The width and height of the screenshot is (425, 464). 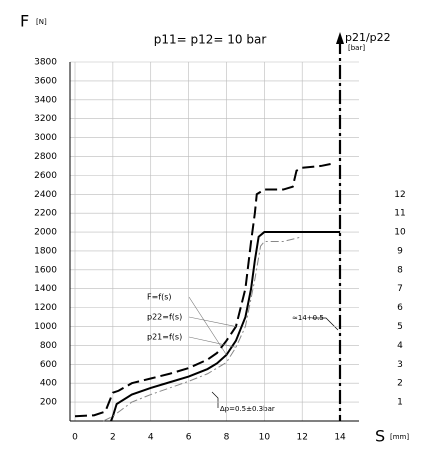 I want to click on x-tick-label: 14, so click(x=340, y=438).